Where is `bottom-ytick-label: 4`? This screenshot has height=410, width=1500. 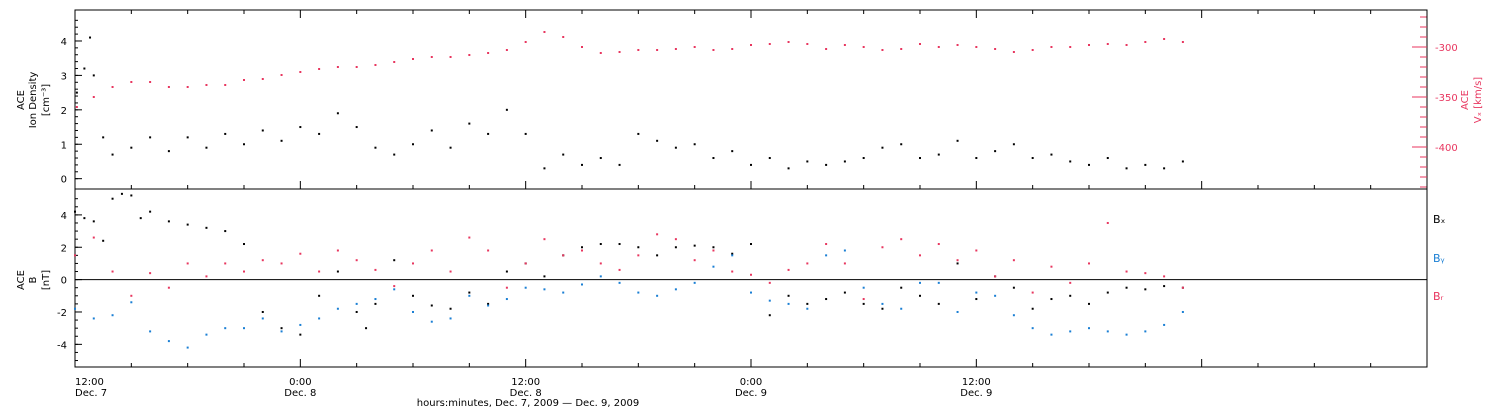 bottom-ytick-label: 4 is located at coordinates (64, 216).